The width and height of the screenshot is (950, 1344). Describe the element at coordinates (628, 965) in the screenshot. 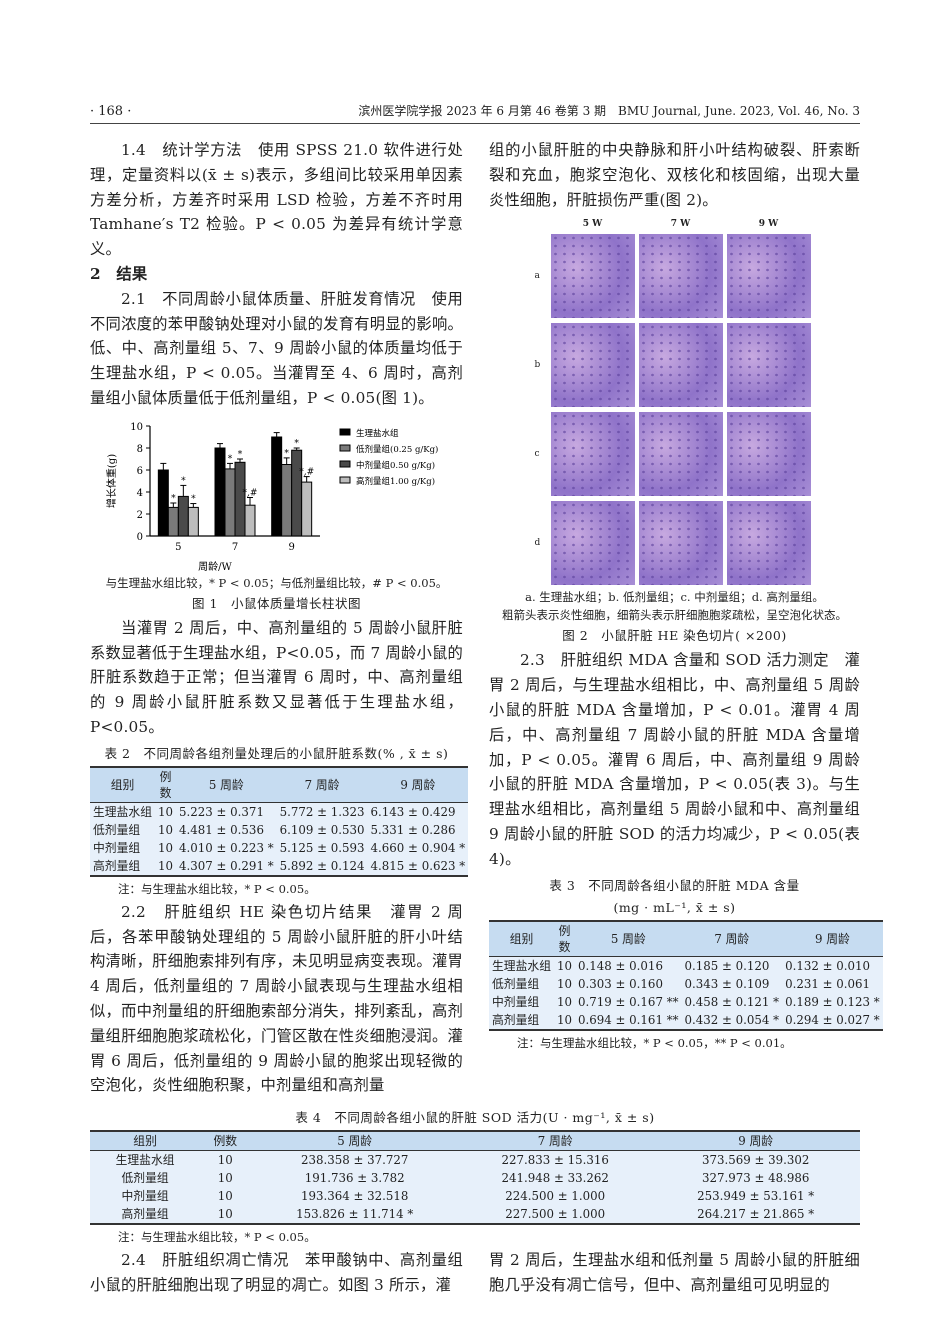

I see `table-cell: 0.148 ± 0.016` at that location.